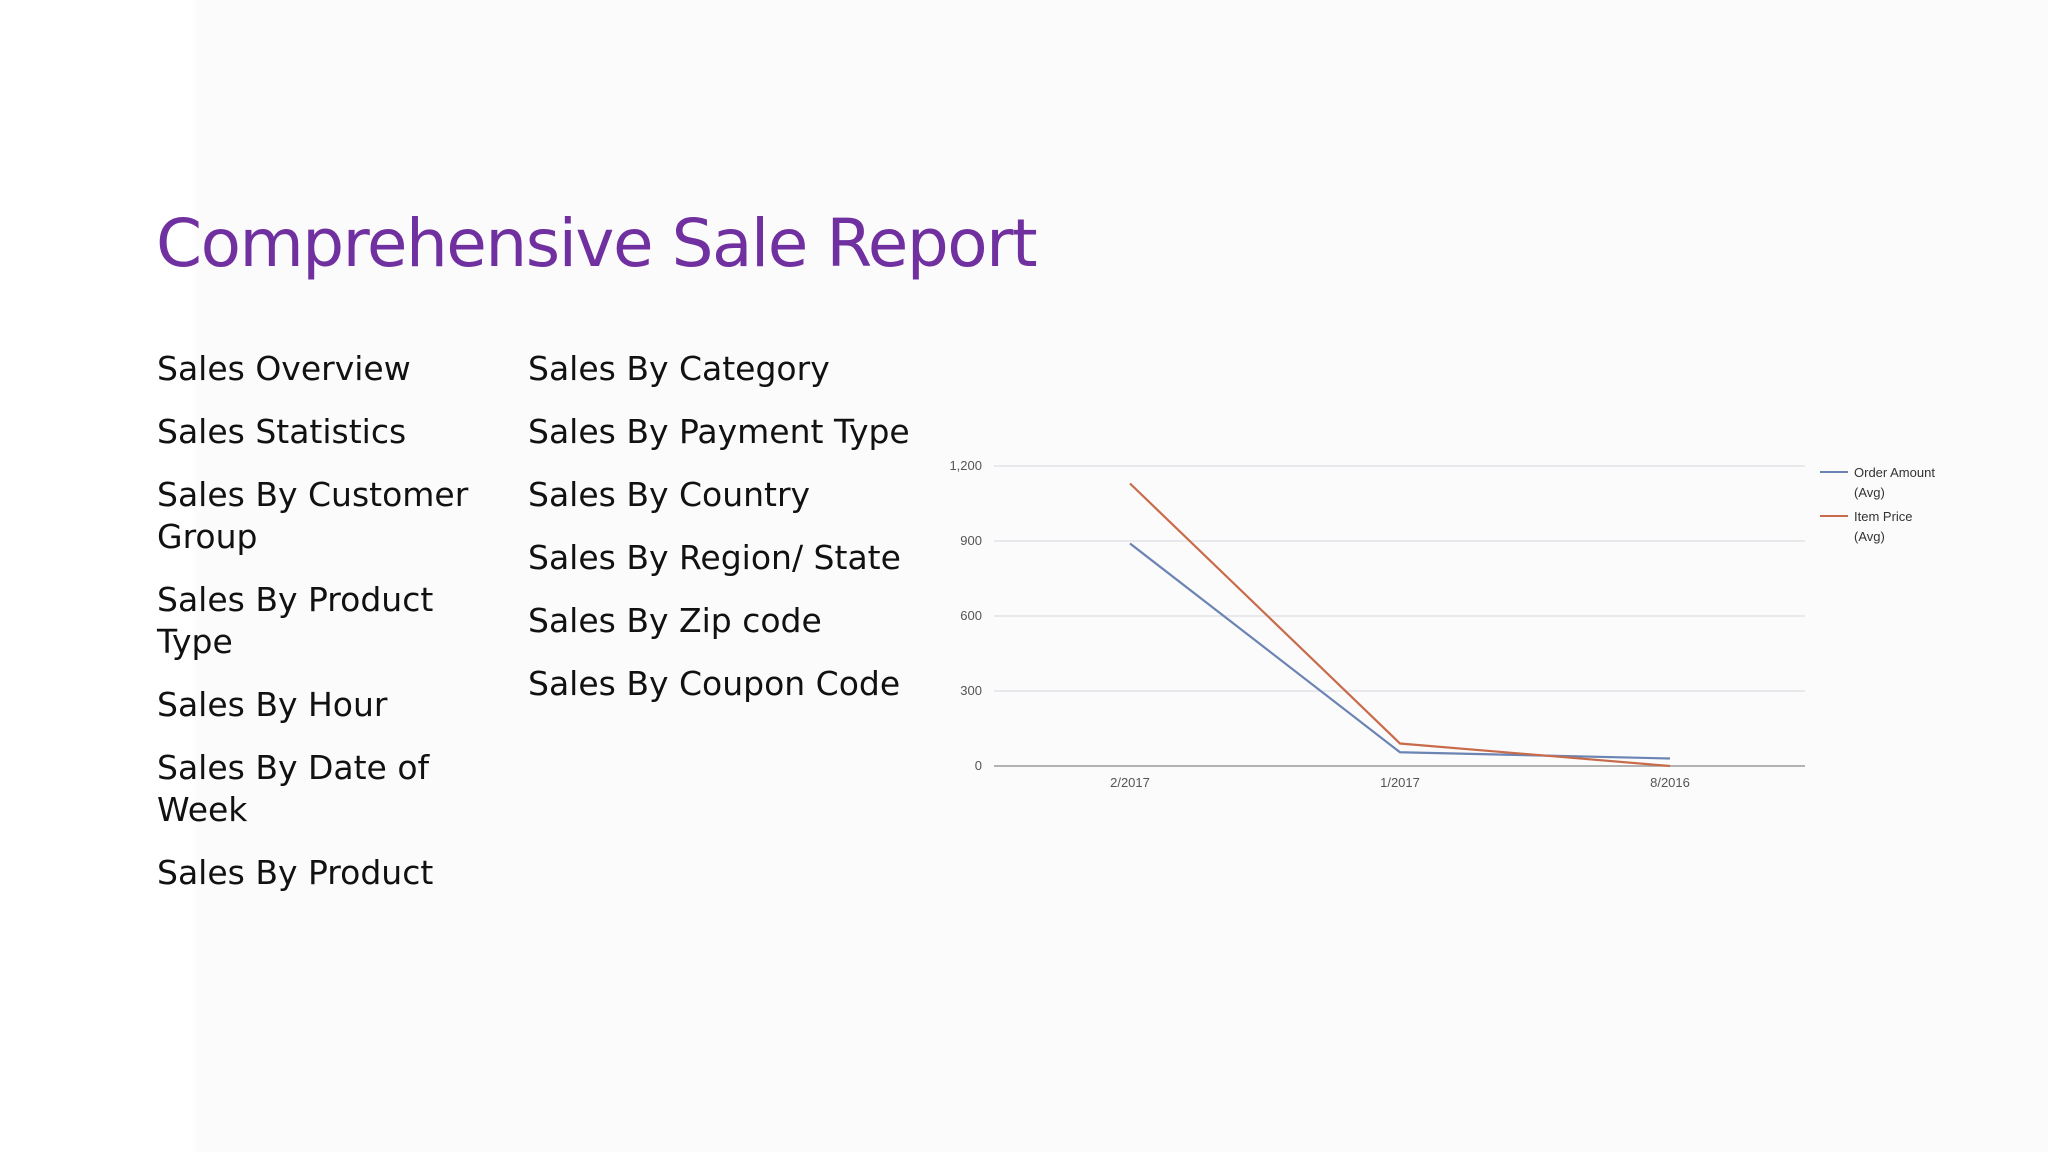 This screenshot has height=1152, width=2048. Describe the element at coordinates (971, 690) in the screenshot. I see `y-tick-label: 300` at that location.